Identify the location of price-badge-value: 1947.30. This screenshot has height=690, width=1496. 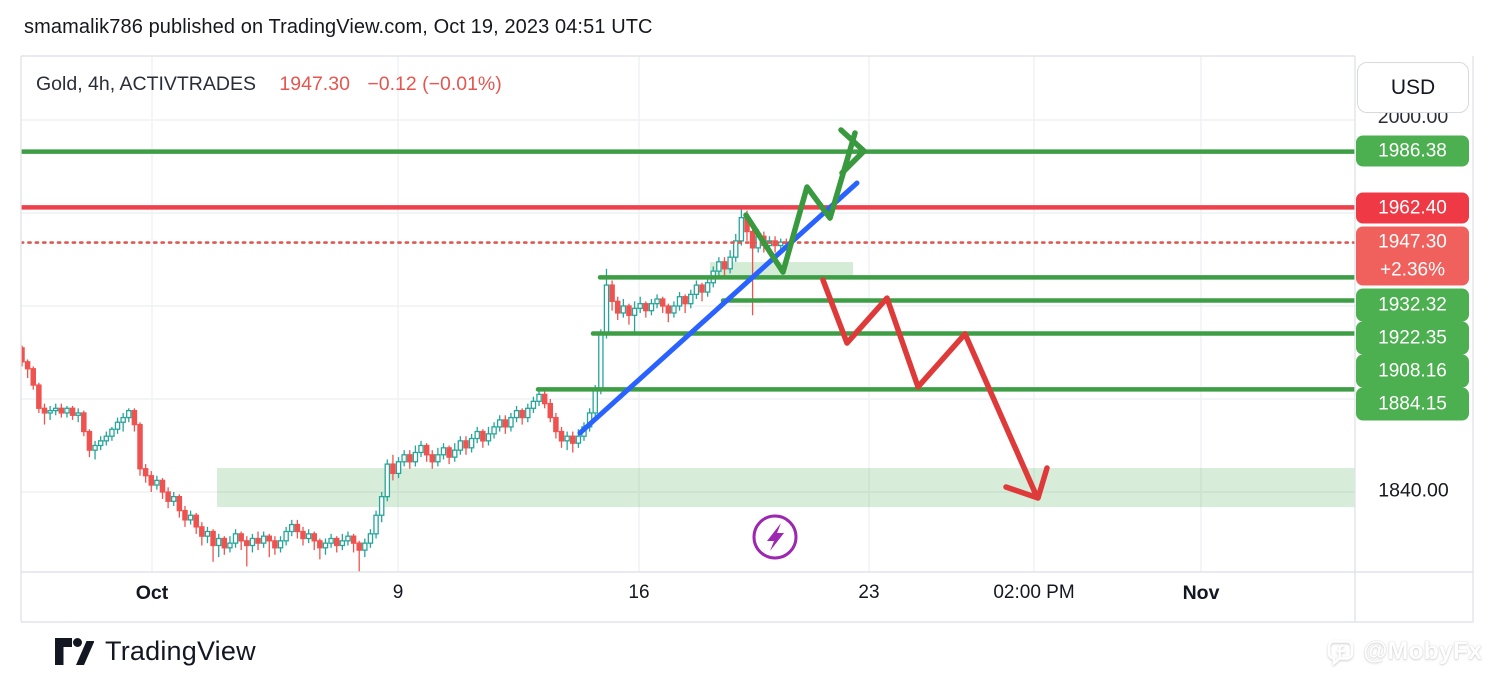
(1412, 242).